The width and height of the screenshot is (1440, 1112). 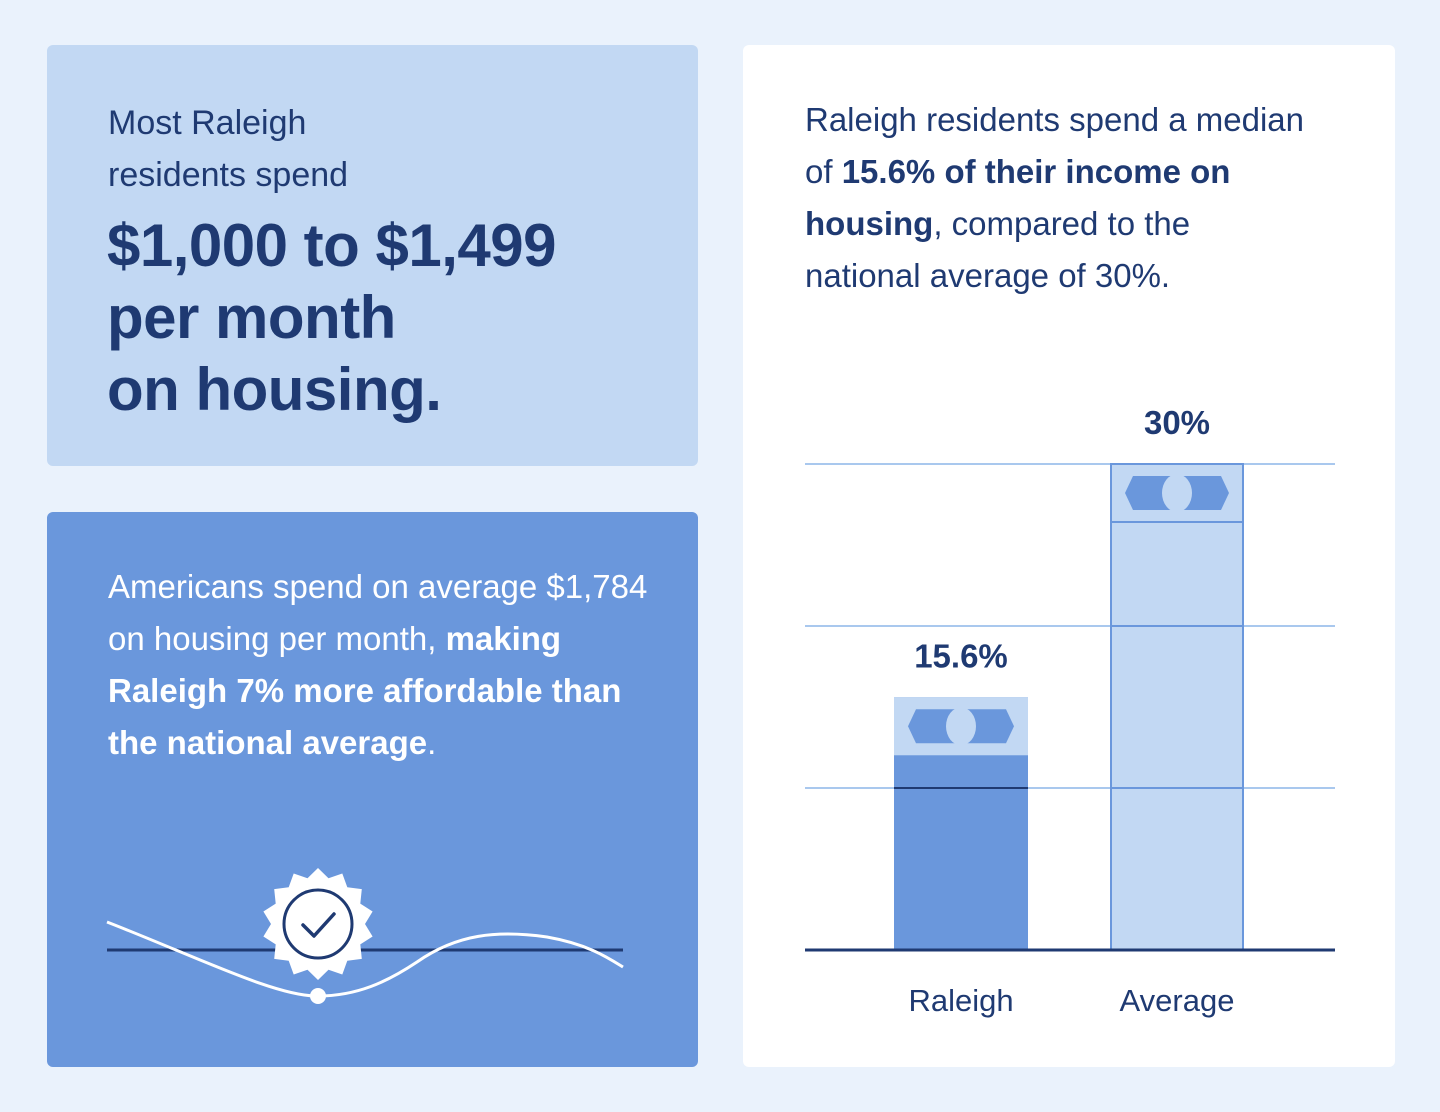 I want to click on check-badge-icon, so click(x=318, y=924).